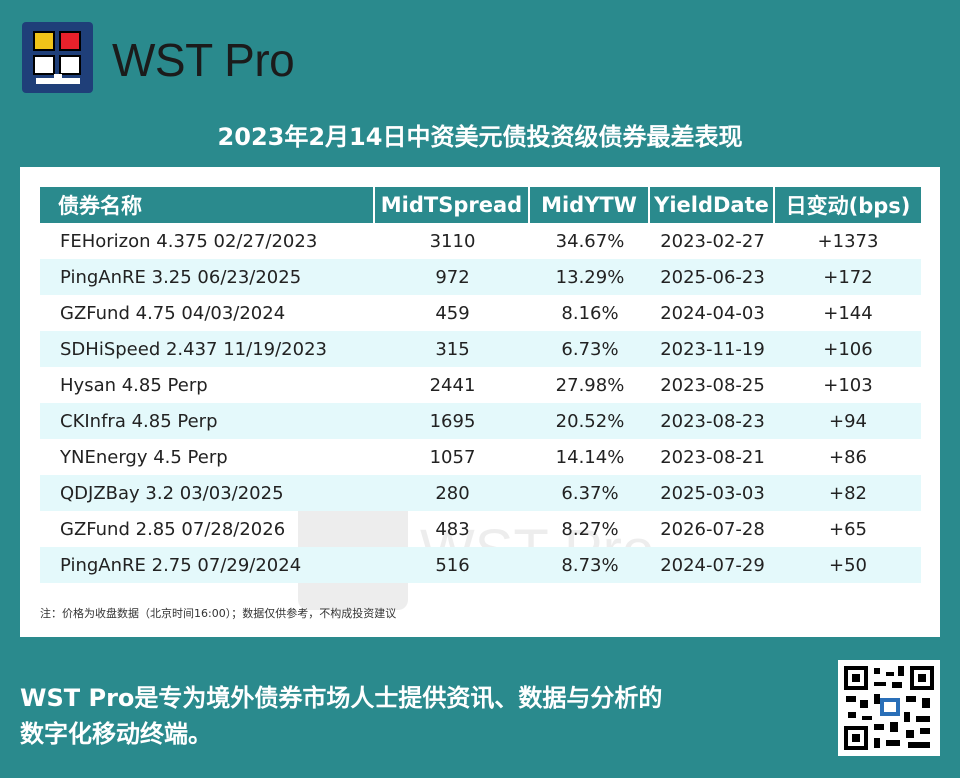  I want to click on footer-line-1: WST Pro是专为境外债券市场人士提供资讯、数据与分析的, so click(341, 698).